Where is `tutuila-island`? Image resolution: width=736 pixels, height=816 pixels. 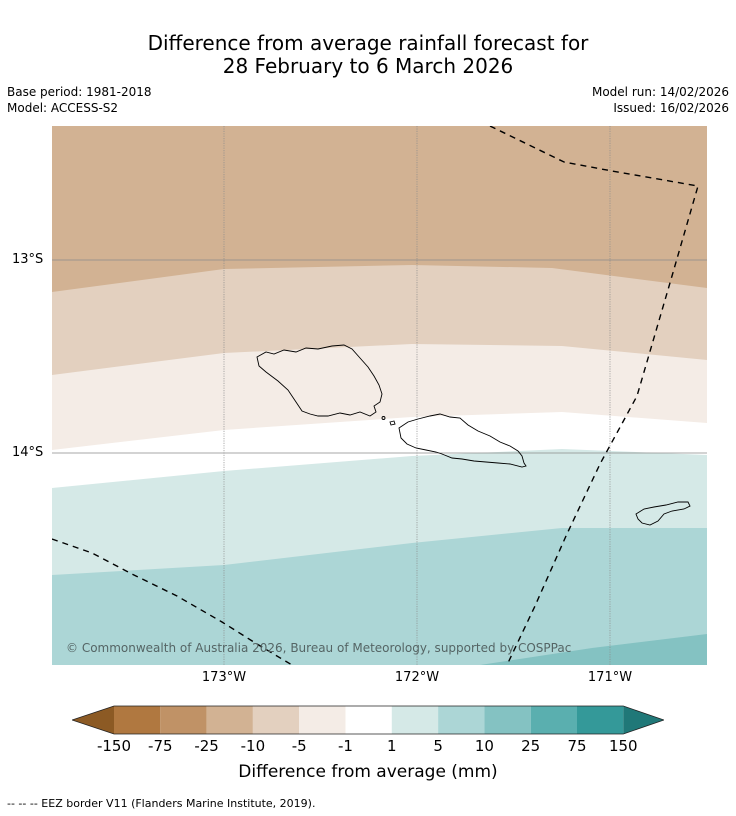
tutuila-island is located at coordinates (663, 513).